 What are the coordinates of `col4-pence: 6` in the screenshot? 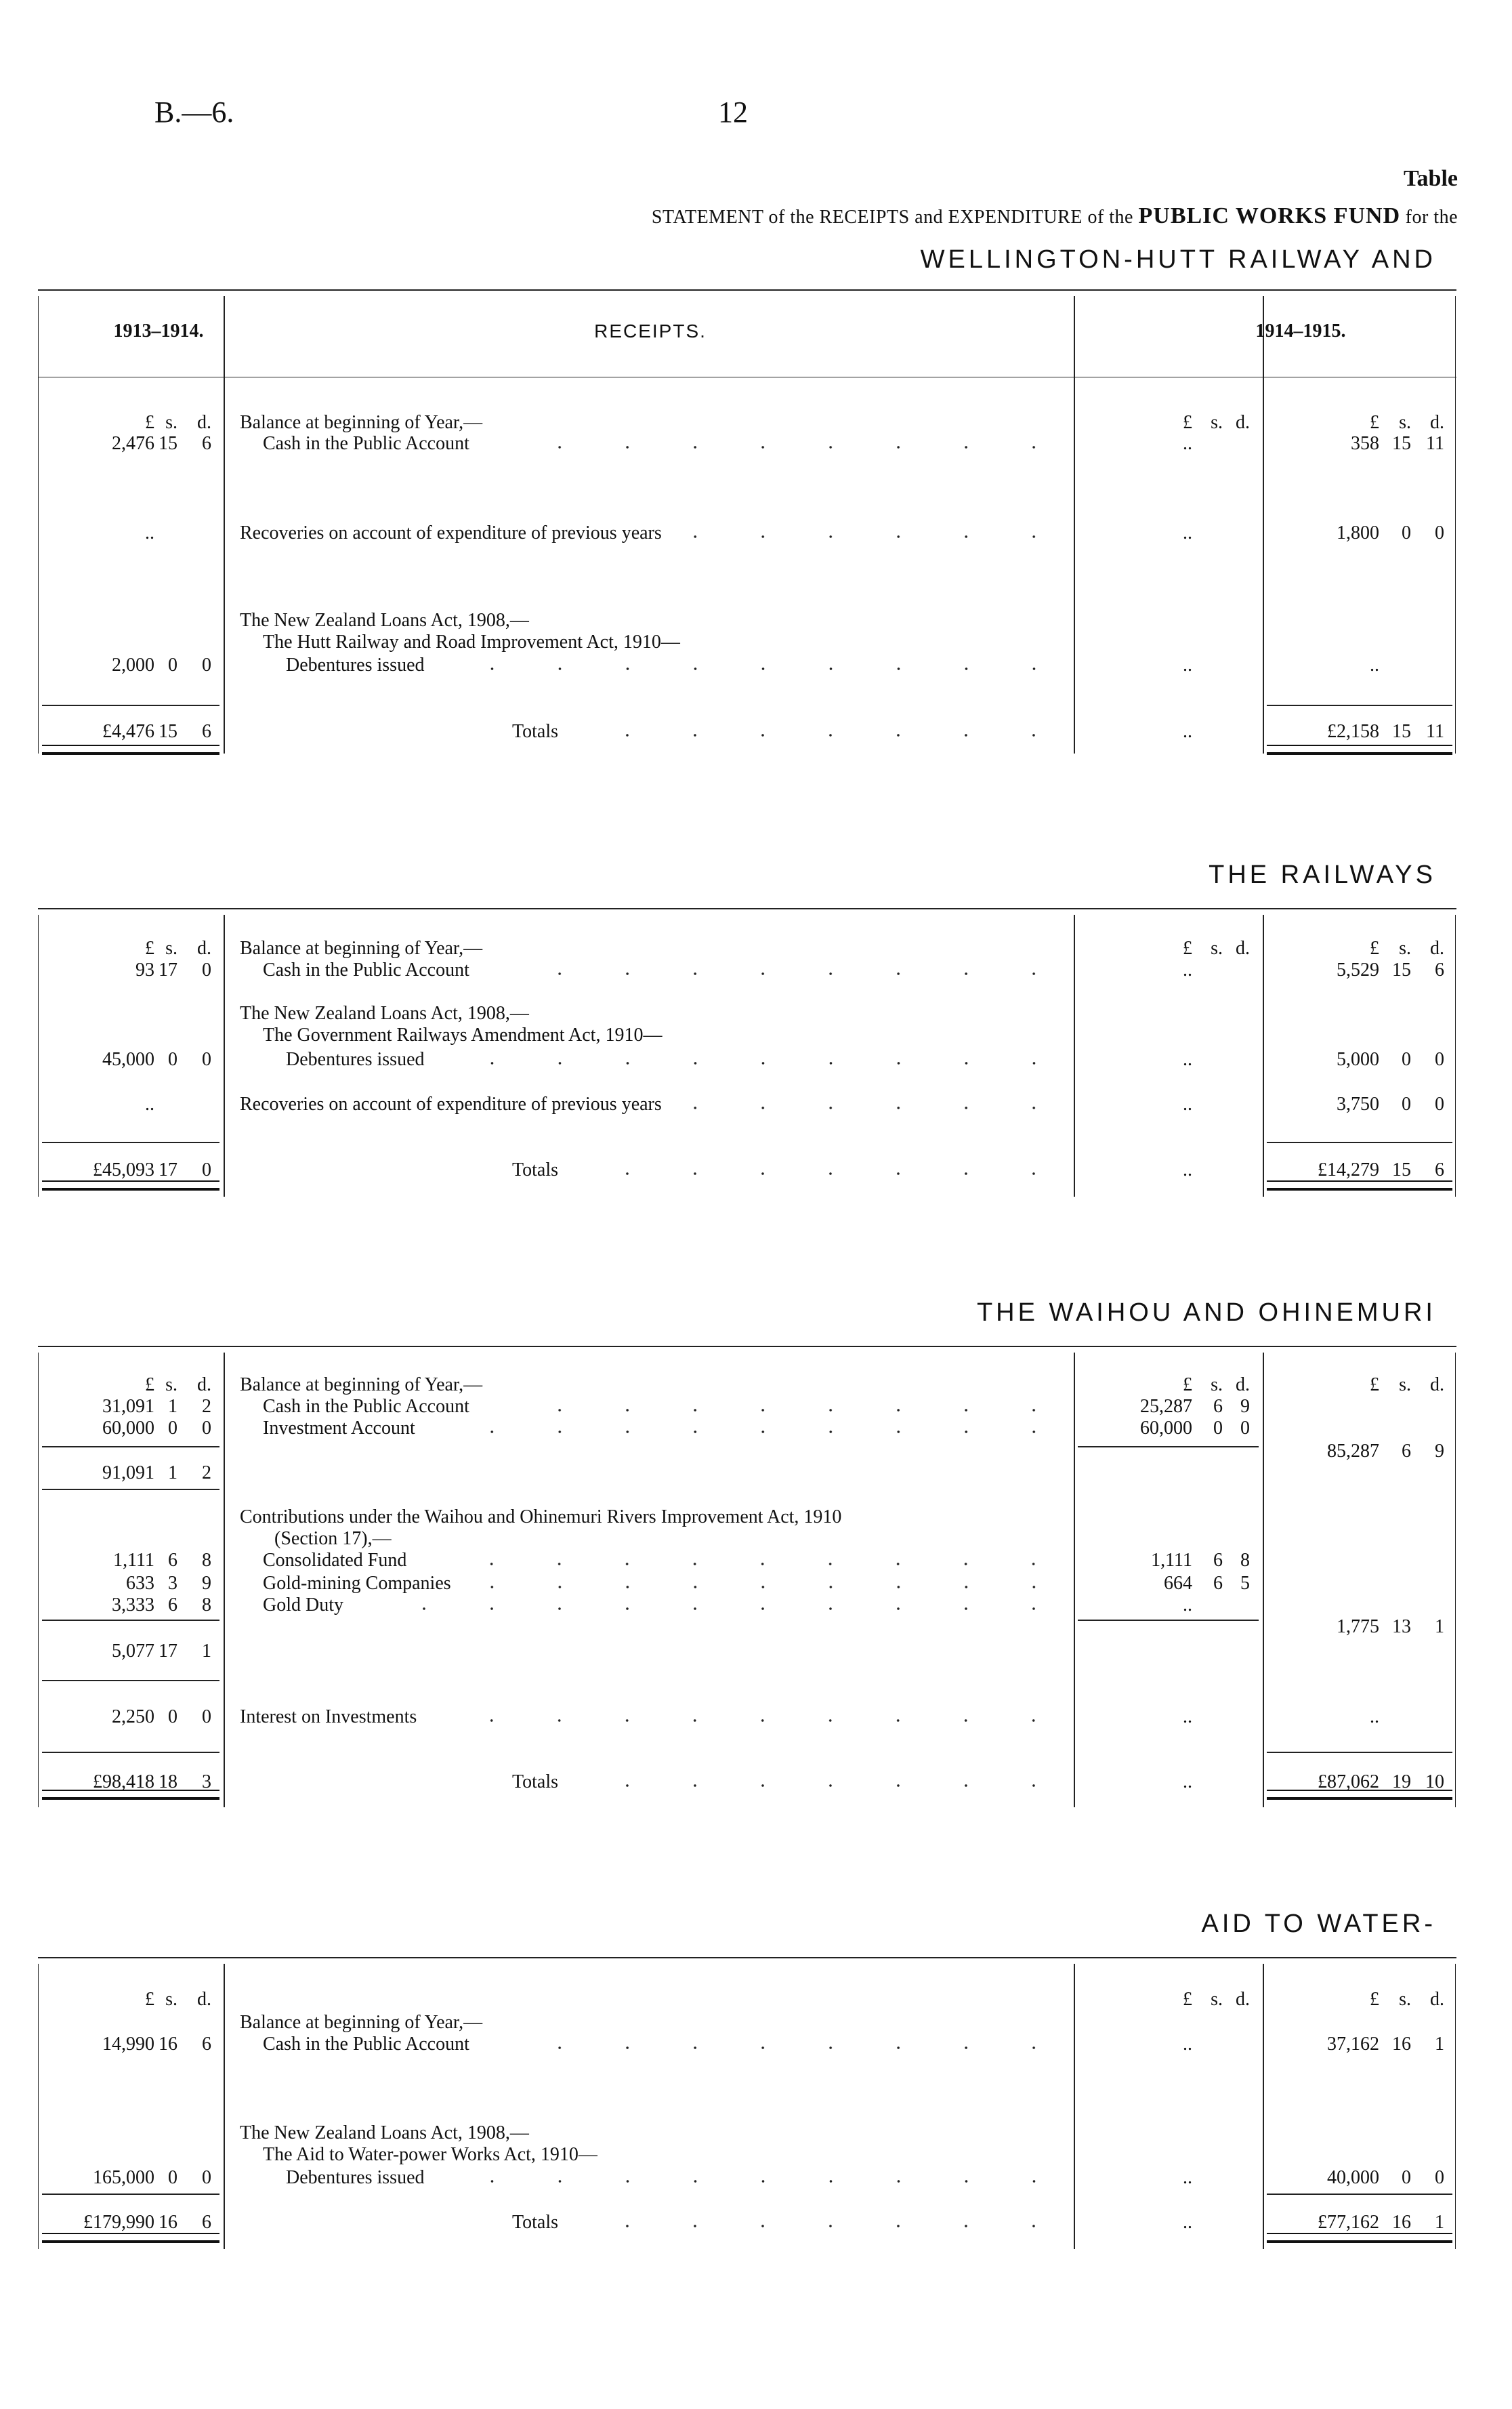 It's located at (1440, 970).